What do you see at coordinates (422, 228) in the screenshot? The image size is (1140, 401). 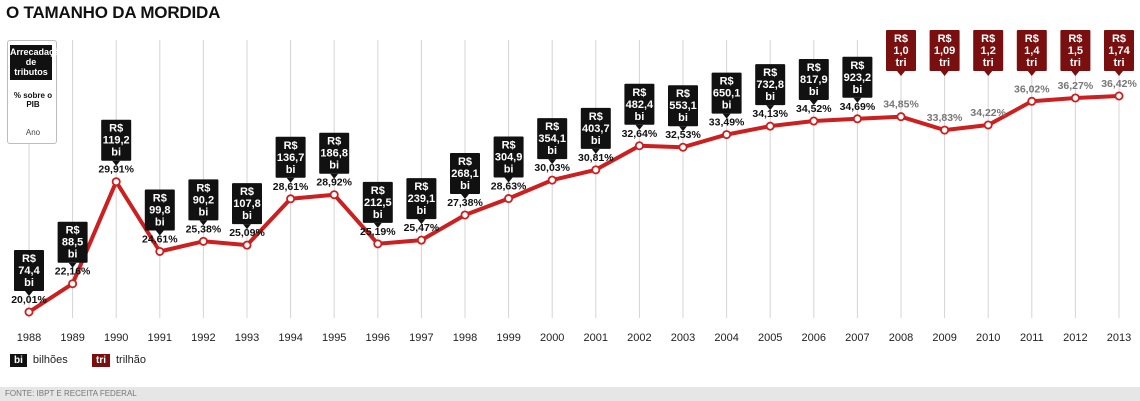 I see `pct-label: 25,47%` at bounding box center [422, 228].